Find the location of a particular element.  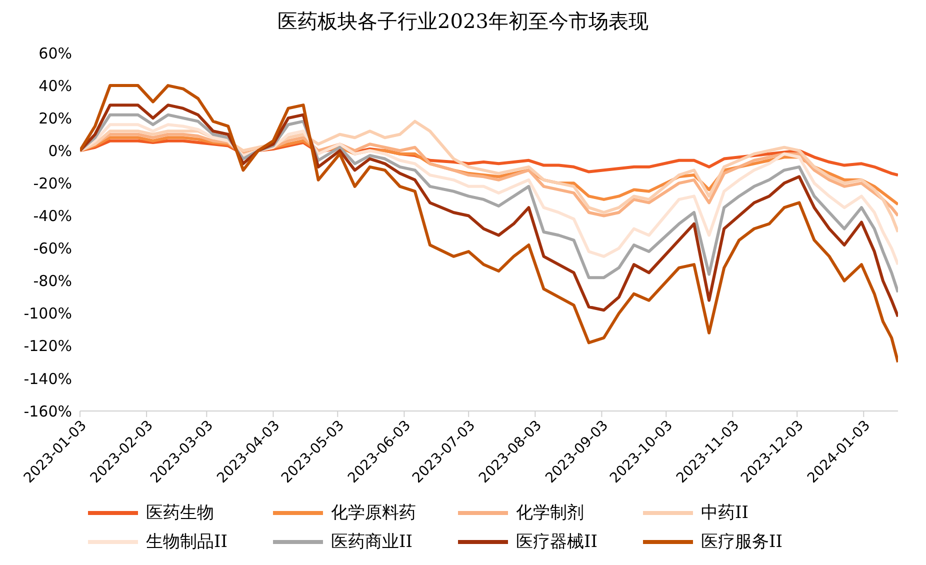

y-tick-label: 20% is located at coordinates (55, 118).